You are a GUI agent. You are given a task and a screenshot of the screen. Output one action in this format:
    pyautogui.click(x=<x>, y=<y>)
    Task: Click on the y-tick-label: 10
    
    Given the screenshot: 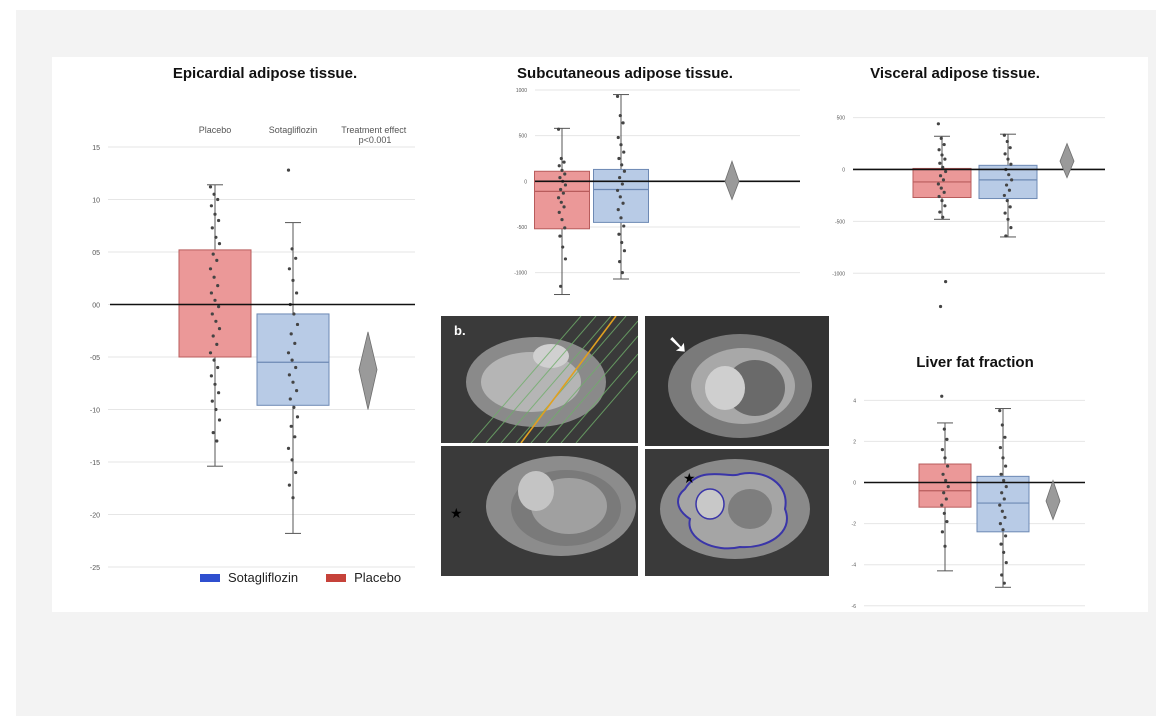 What is the action you would take?
    pyautogui.click(x=96, y=200)
    